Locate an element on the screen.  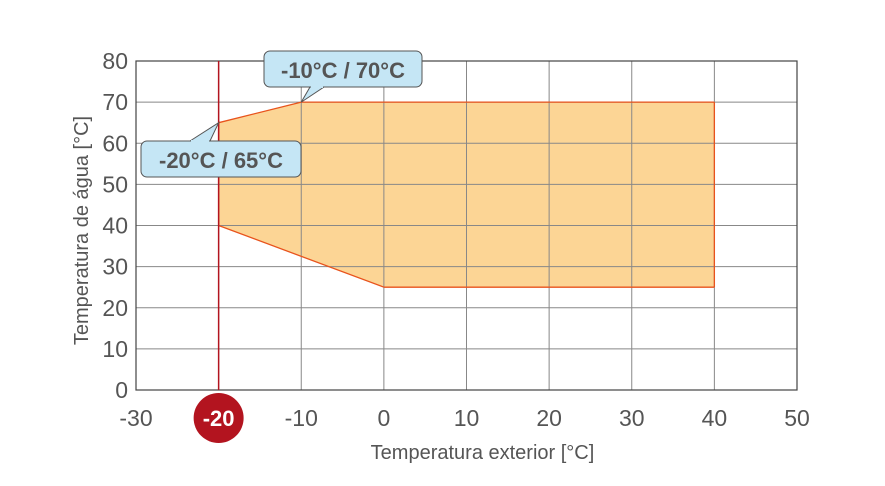
y-tick-label: 0 is located at coordinates (121, 390).